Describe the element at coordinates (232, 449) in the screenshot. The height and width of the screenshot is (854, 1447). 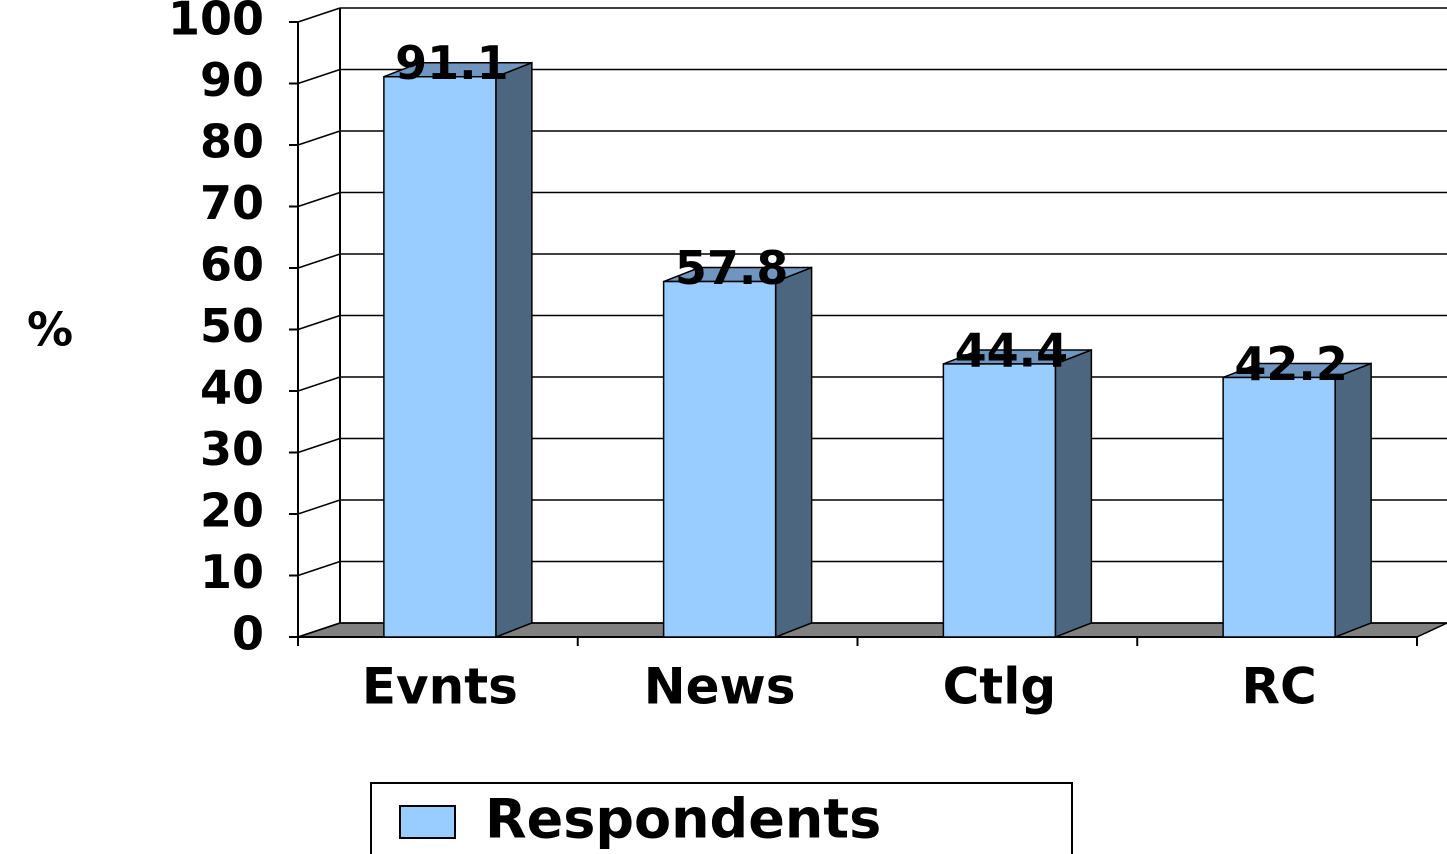
I see `y-tick-label: 30` at that location.